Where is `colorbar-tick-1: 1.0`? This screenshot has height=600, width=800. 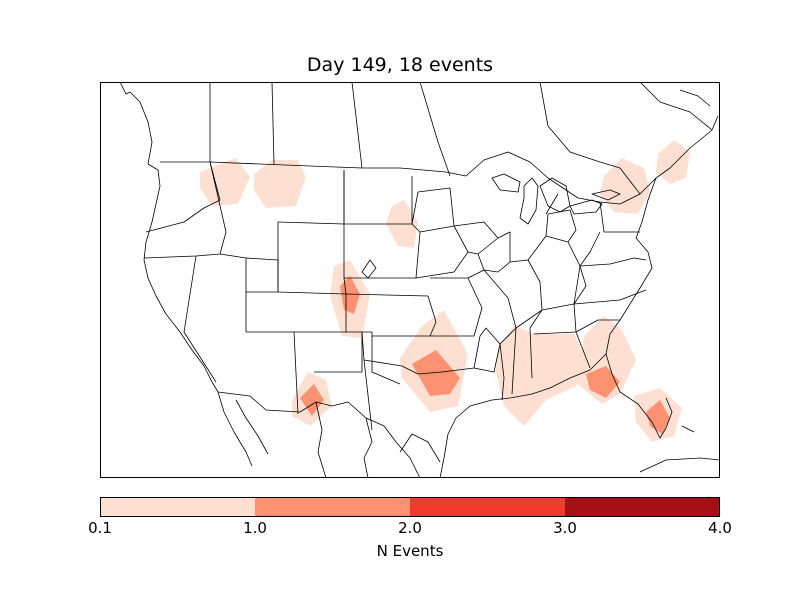
colorbar-tick-1: 1.0 is located at coordinates (255, 528).